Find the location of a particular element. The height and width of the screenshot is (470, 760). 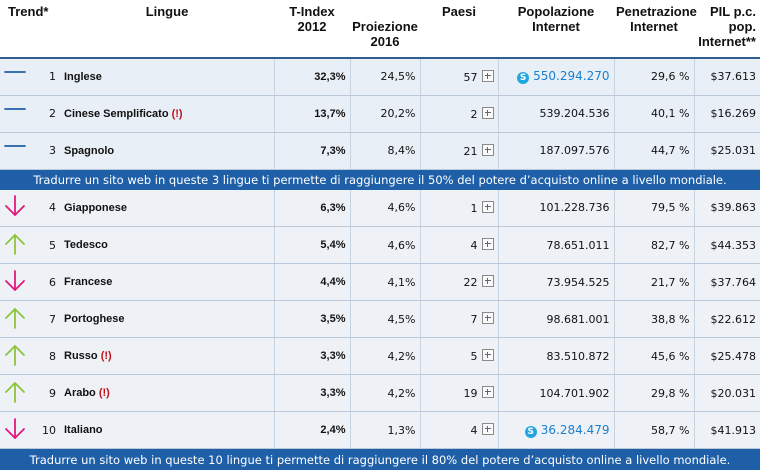

header-penetrazione-line1: Penetrazione is located at coordinates (656, 11).